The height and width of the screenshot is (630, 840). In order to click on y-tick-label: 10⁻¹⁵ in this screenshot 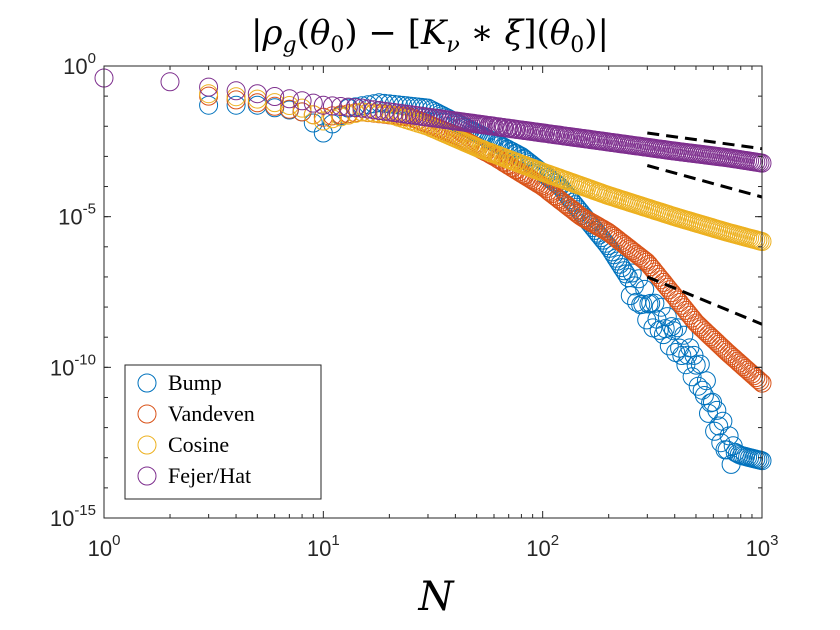, I will do `click(73, 516)`.